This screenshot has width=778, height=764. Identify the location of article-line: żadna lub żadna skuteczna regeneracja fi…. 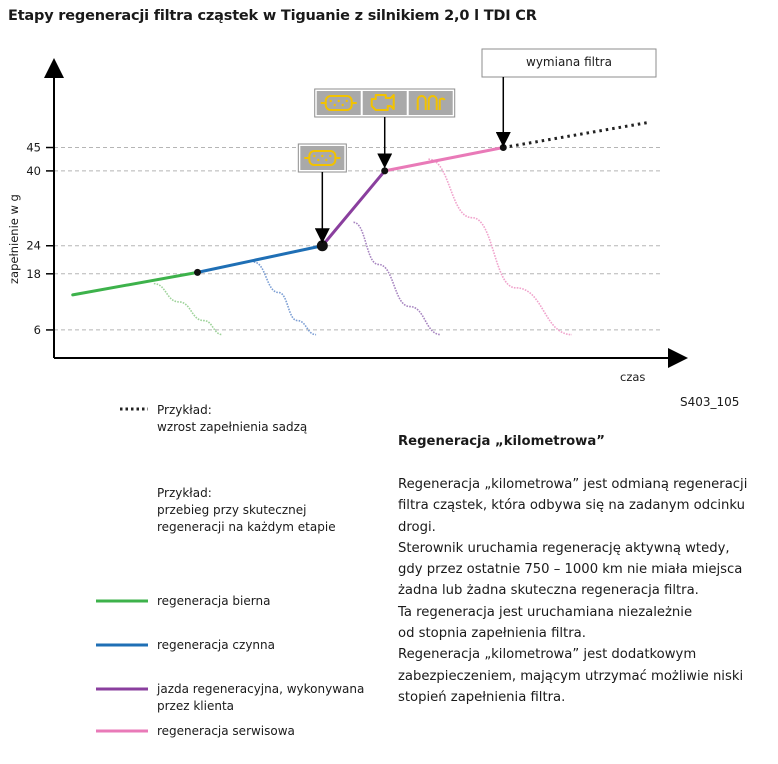
(548, 591).